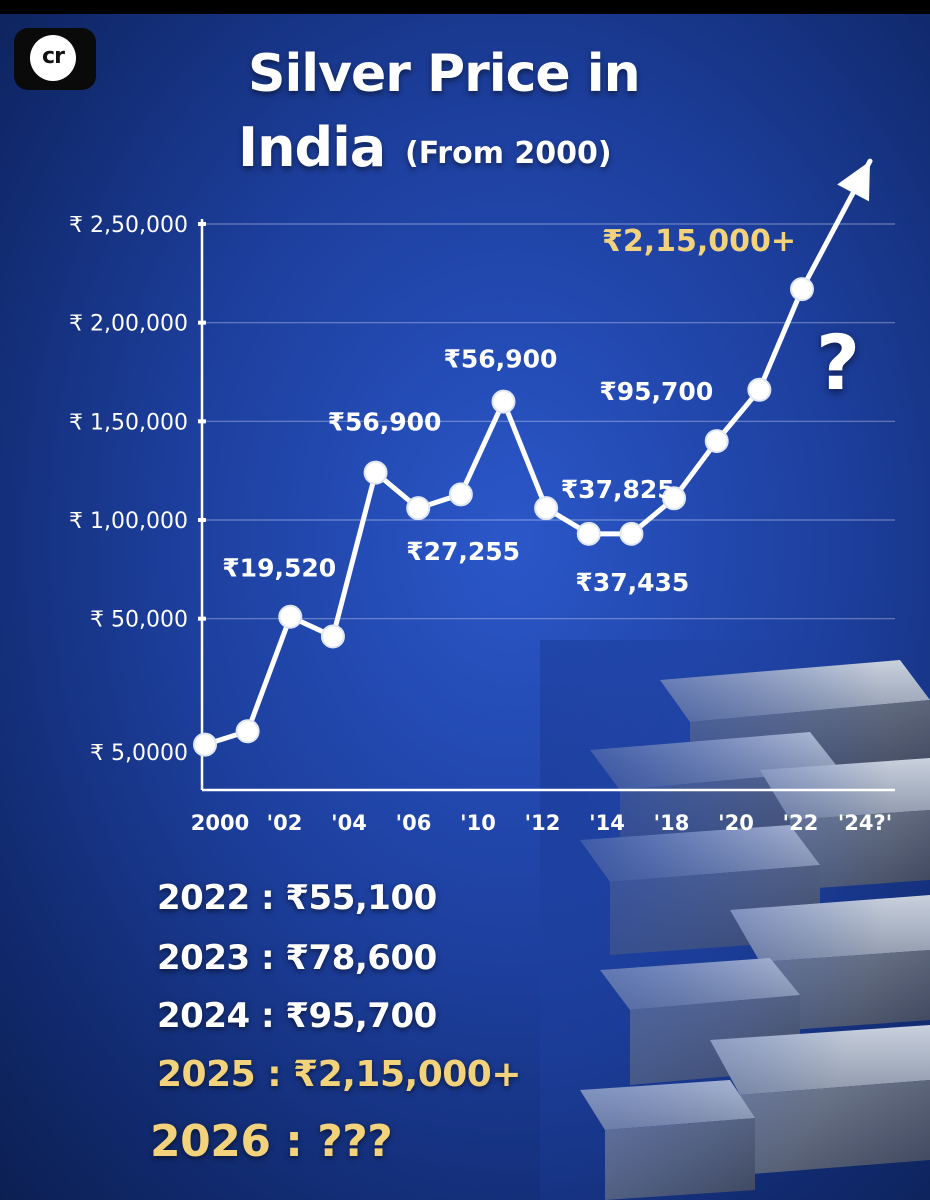 This screenshot has width=930, height=1200. I want to click on brand-logo: cr, so click(55, 59).